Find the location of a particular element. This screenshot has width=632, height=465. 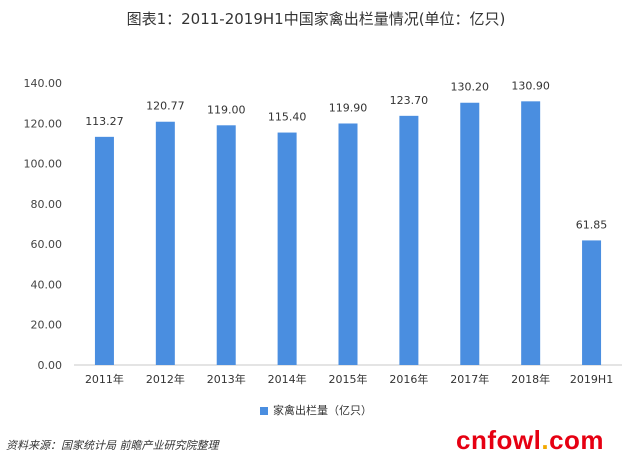

chart-title: 图表1：2011-2019H1中国家禽出栏量情况(单位：亿只) is located at coordinates (316, 19).